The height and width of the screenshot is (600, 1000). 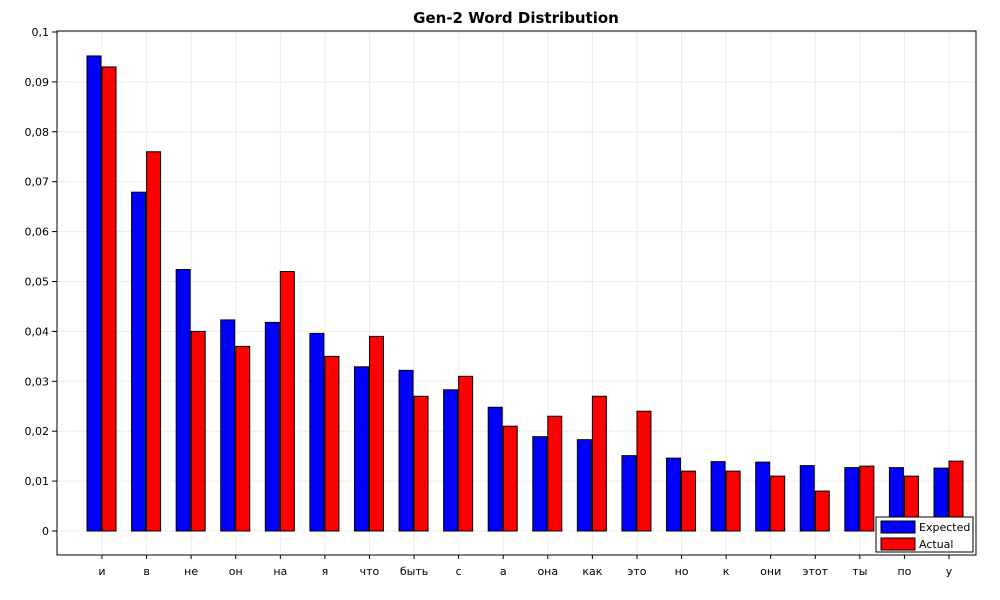 What do you see at coordinates (949, 571) in the screenshot?
I see `x-tick-label: у` at bounding box center [949, 571].